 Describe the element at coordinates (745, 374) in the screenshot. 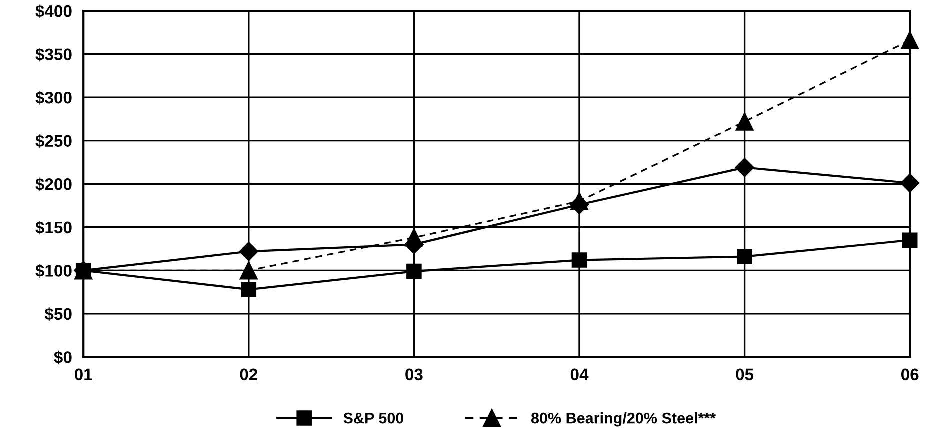

I see `x-tick-label: 05` at that location.